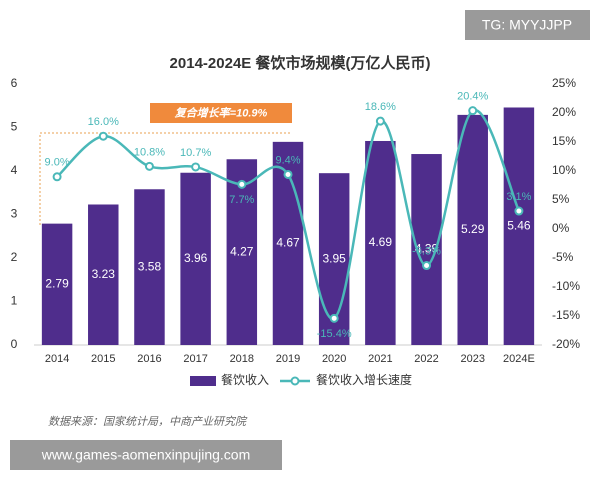  What do you see at coordinates (472, 97) in the screenshot?
I see `growth-value-label: 20.4%` at bounding box center [472, 97].